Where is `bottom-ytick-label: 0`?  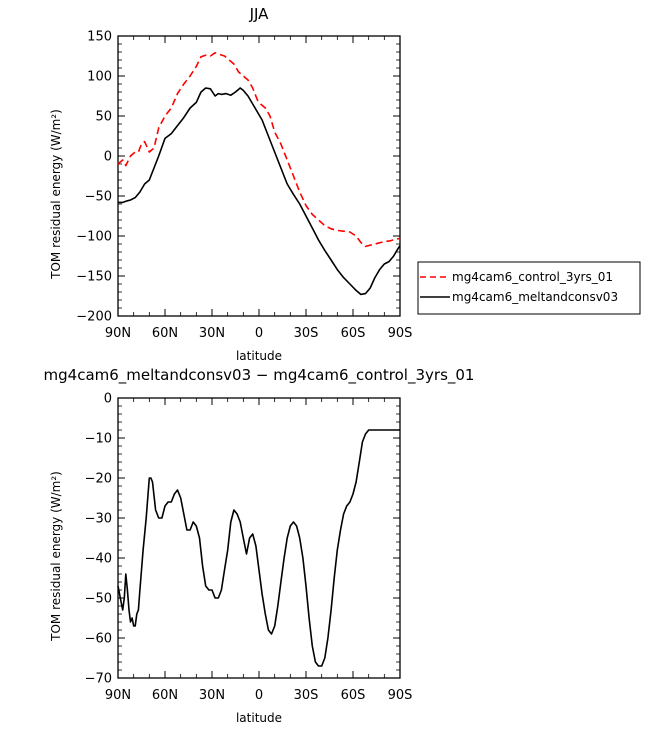
bottom-ytick-label: 0 is located at coordinates (108, 399).